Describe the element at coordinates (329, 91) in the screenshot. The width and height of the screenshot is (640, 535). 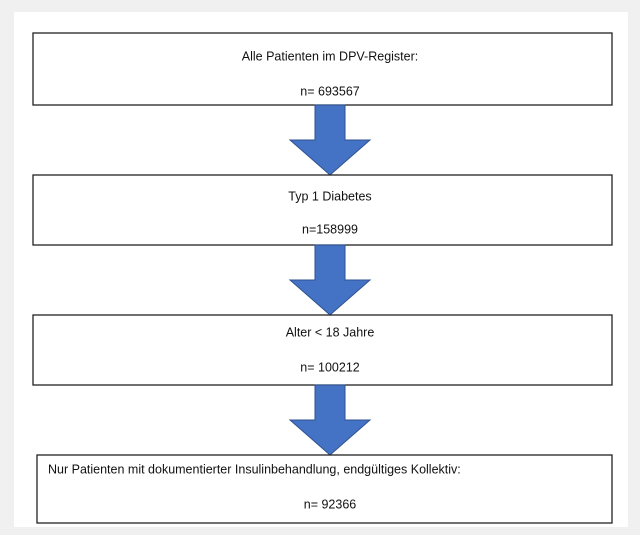
I see `node-count: n= 693567` at that location.